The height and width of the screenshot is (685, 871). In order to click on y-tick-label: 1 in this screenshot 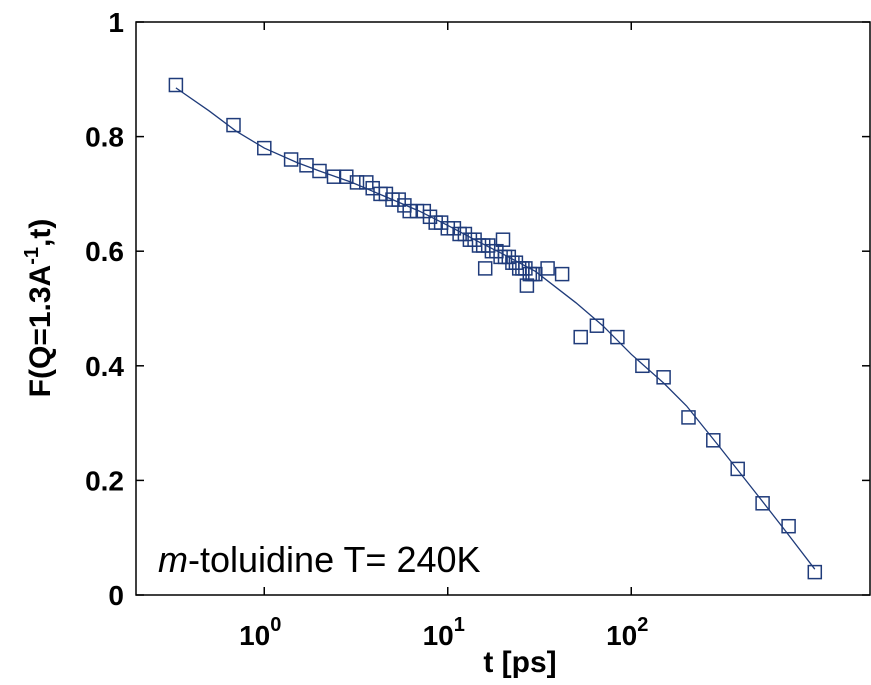, I will do `click(116, 22)`.